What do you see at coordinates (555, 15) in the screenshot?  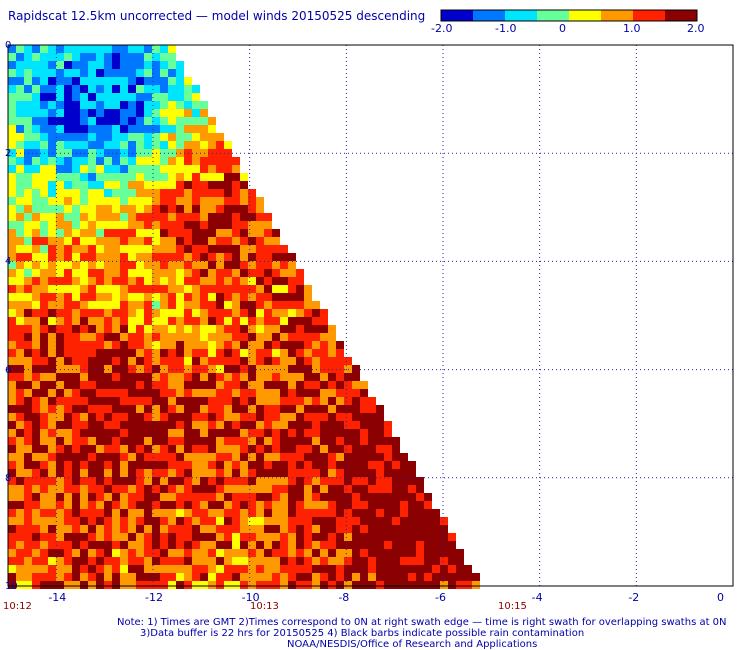 I see `colorbar-swatch` at bounding box center [555, 15].